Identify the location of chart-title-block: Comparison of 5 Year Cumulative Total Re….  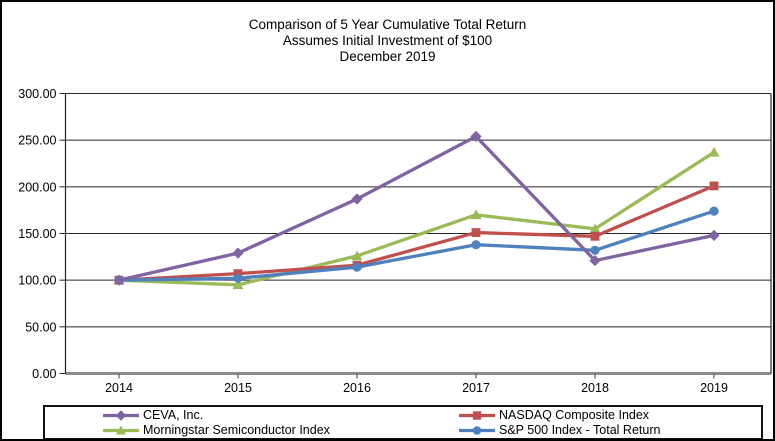
(387, 41).